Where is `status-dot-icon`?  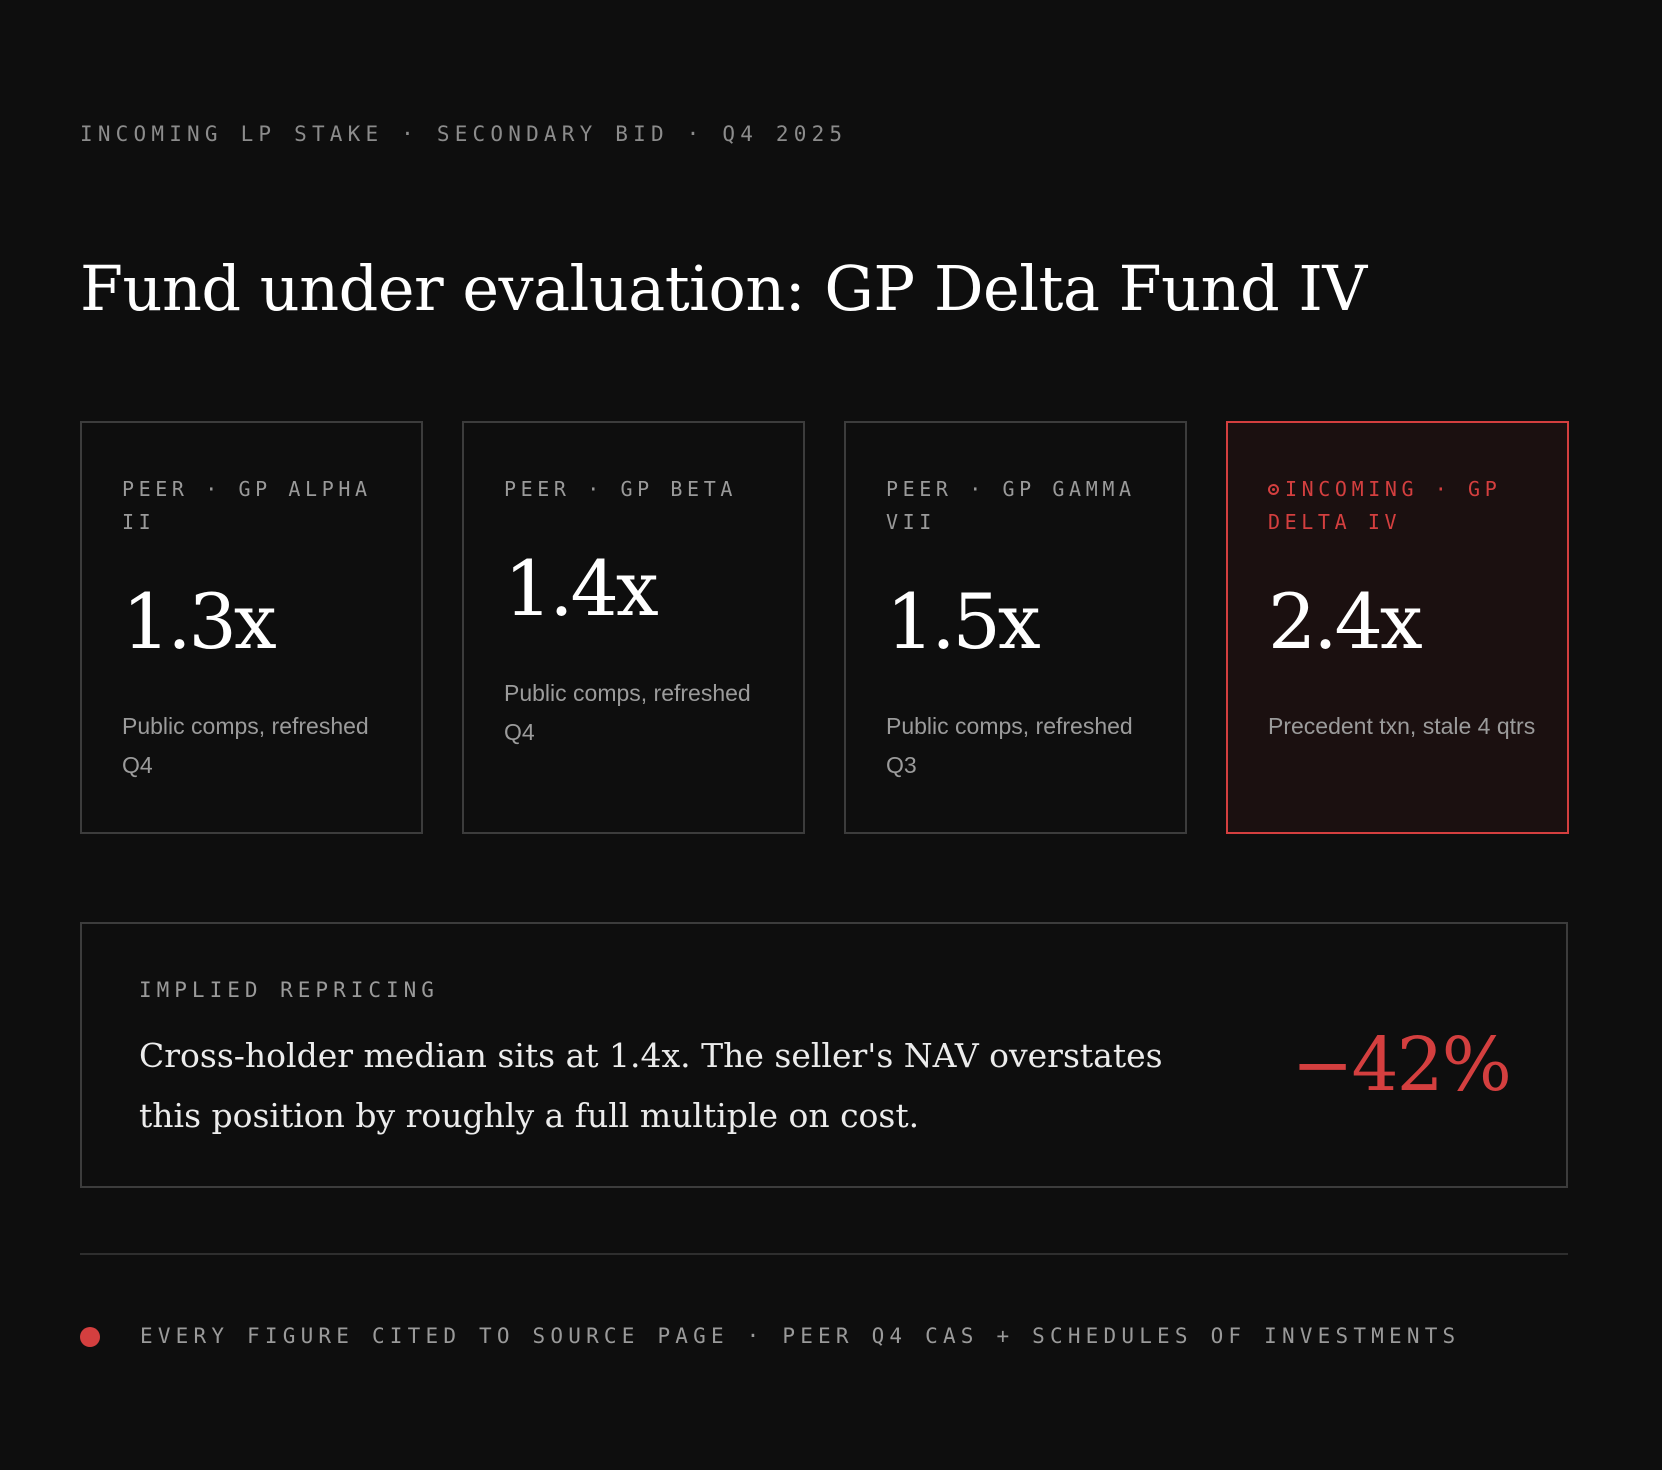 status-dot-icon is located at coordinates (90, 1337).